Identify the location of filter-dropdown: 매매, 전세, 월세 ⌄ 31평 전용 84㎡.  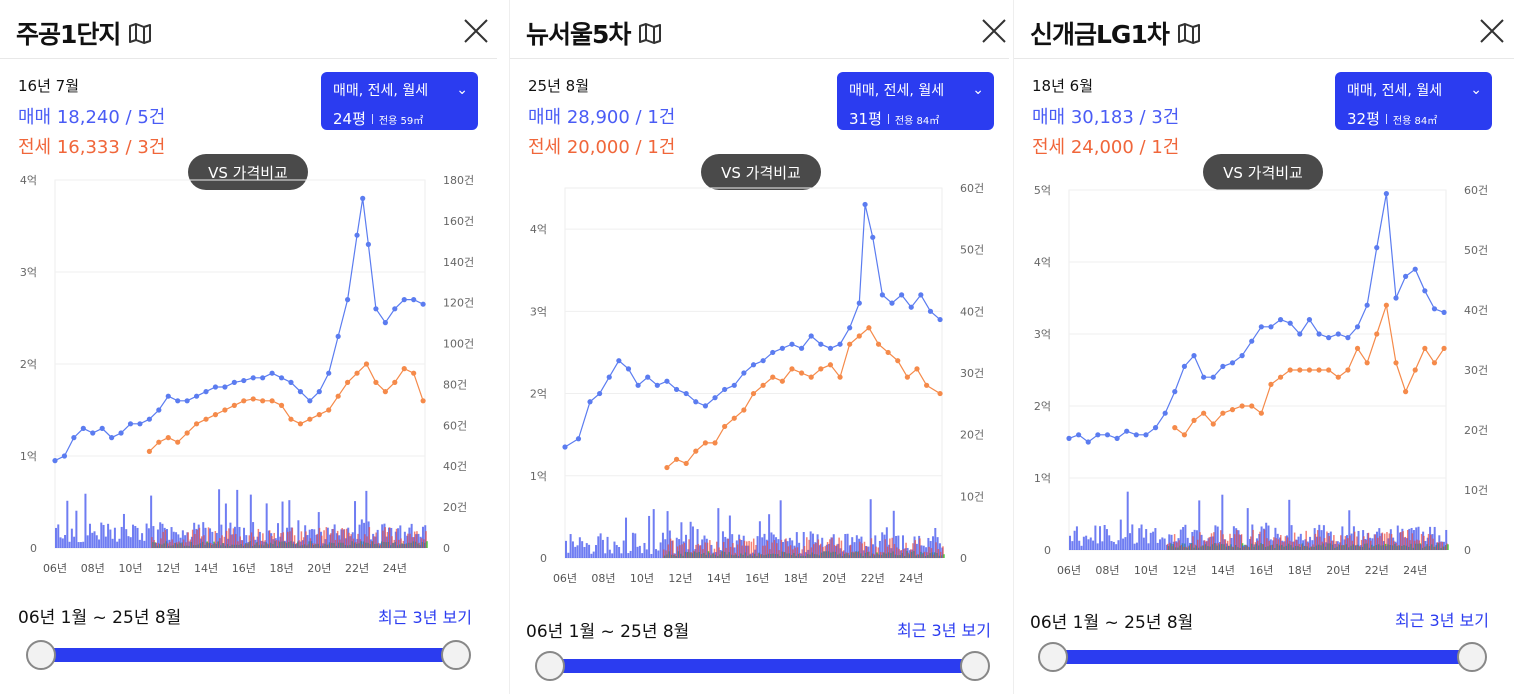
(915, 101).